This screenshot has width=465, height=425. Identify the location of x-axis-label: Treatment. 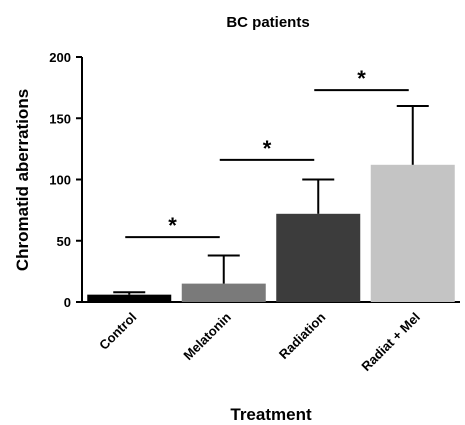
(271, 414).